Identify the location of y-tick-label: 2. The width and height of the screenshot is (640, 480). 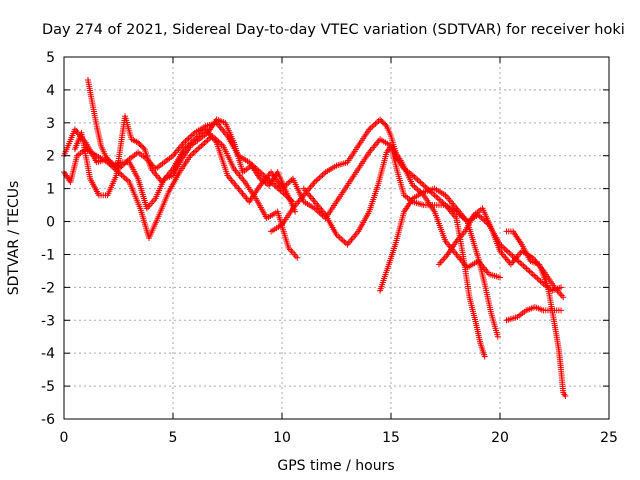
(50, 157).